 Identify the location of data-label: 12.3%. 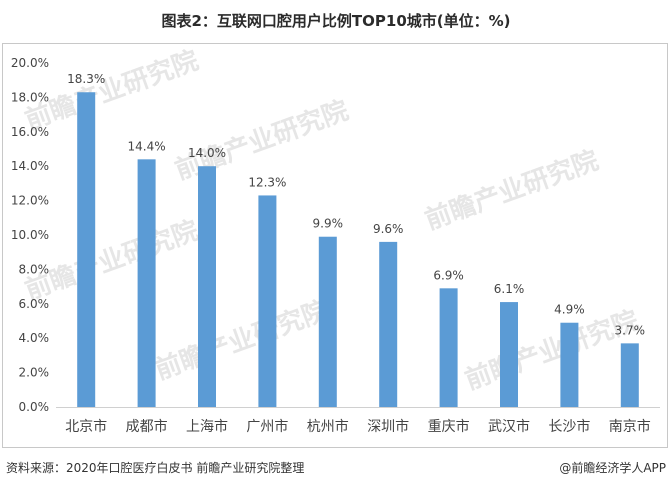
(267, 182).